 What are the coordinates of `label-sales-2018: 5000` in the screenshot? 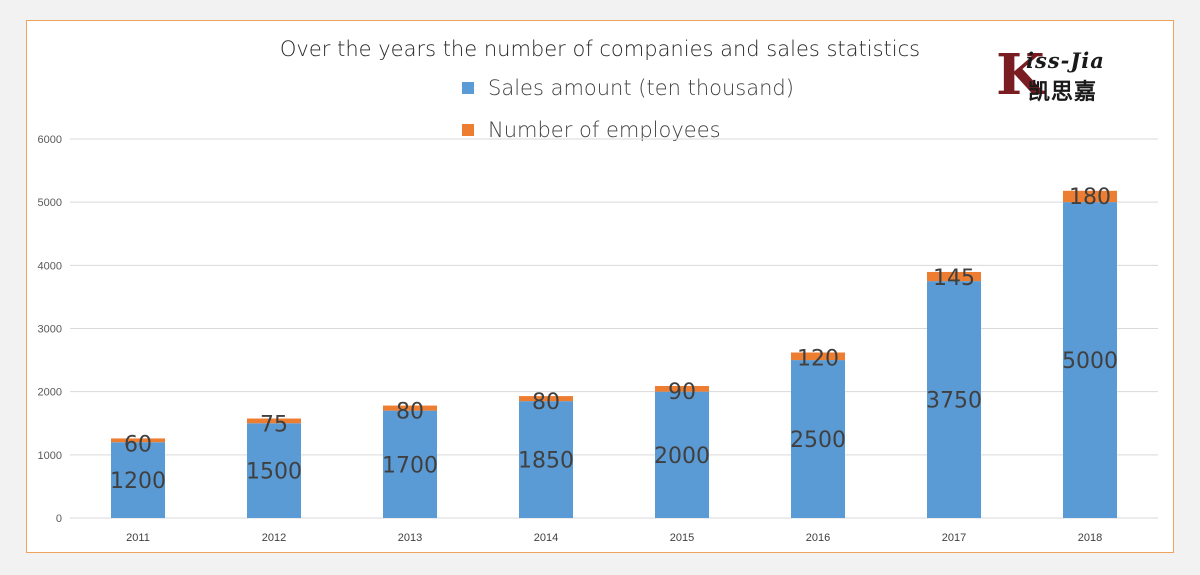 It's located at (1090, 361).